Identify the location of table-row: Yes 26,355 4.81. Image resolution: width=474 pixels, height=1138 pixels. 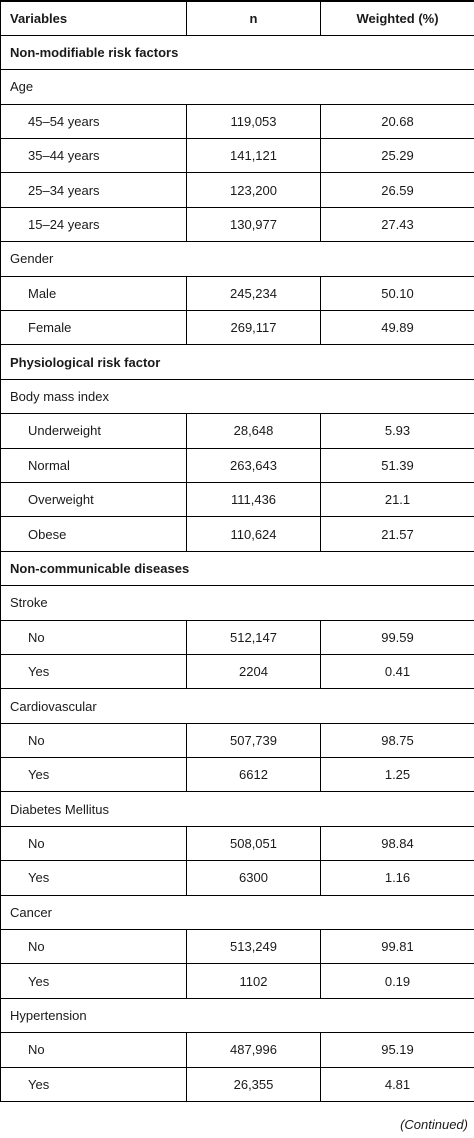
(237, 1084).